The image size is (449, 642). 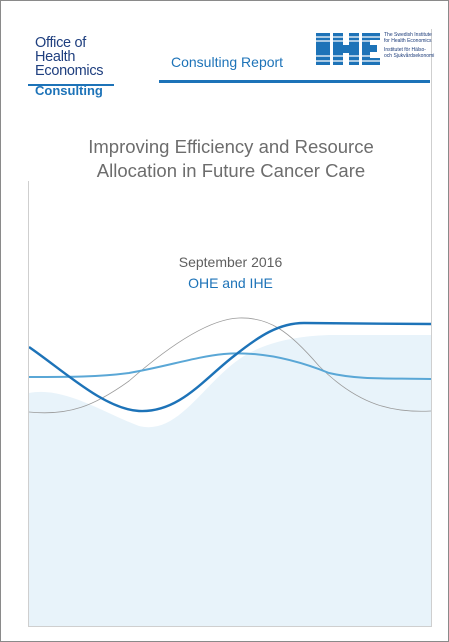 I want to click on header-rule, so click(x=294, y=81).